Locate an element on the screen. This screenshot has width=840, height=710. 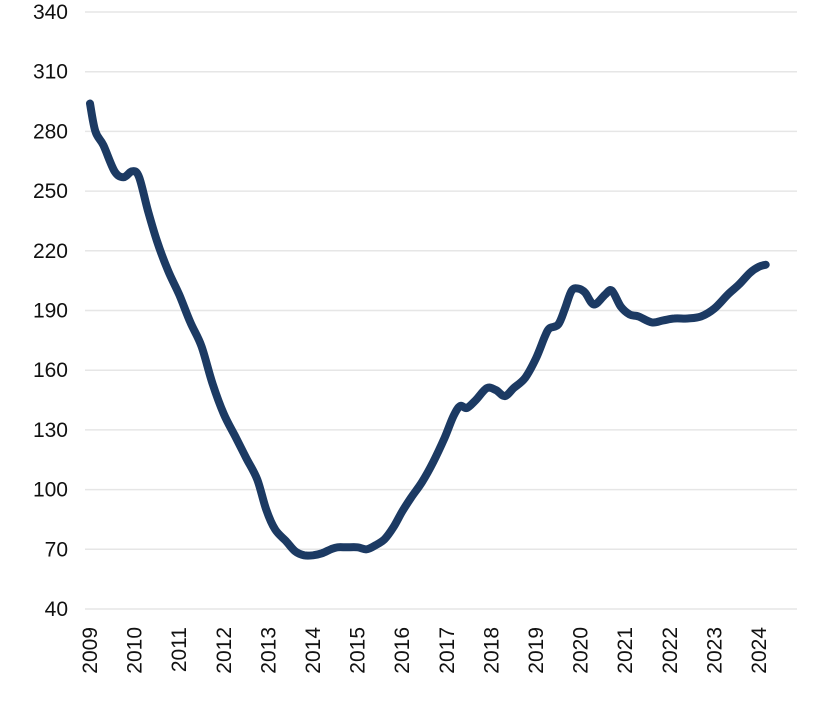
x-tick-label: 2020 is located at coordinates (581, 650).